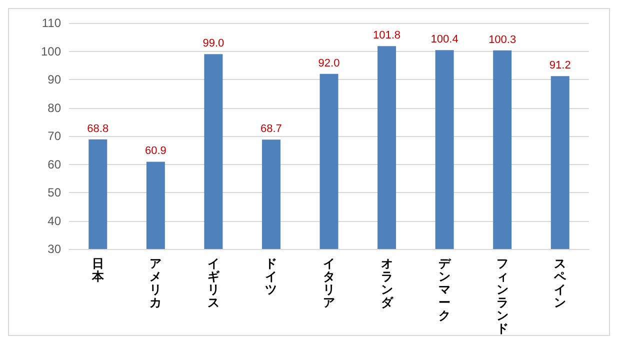 This screenshot has width=618, height=344. Describe the element at coordinates (560, 283) in the screenshot. I see `x-tick-label: スペイン` at that location.